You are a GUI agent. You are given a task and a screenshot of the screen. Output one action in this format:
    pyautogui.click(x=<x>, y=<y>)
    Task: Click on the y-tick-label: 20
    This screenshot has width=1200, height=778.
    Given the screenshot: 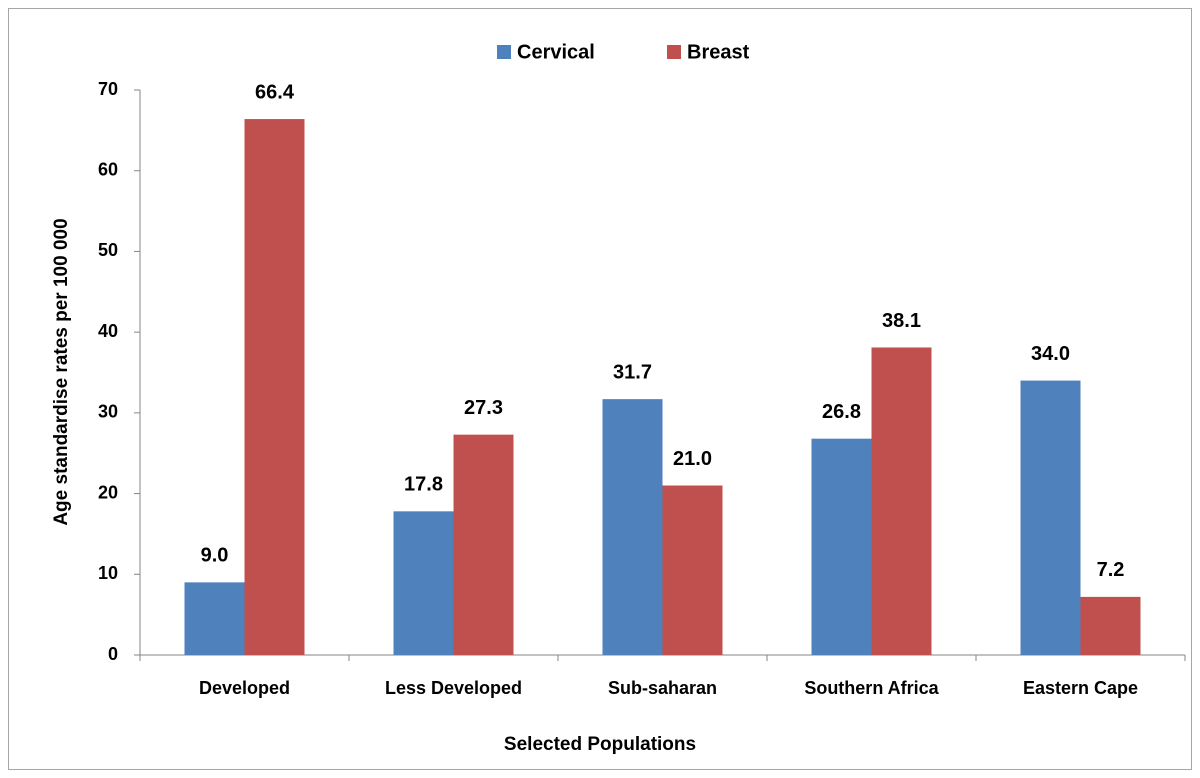 What is the action you would take?
    pyautogui.click(x=108, y=492)
    